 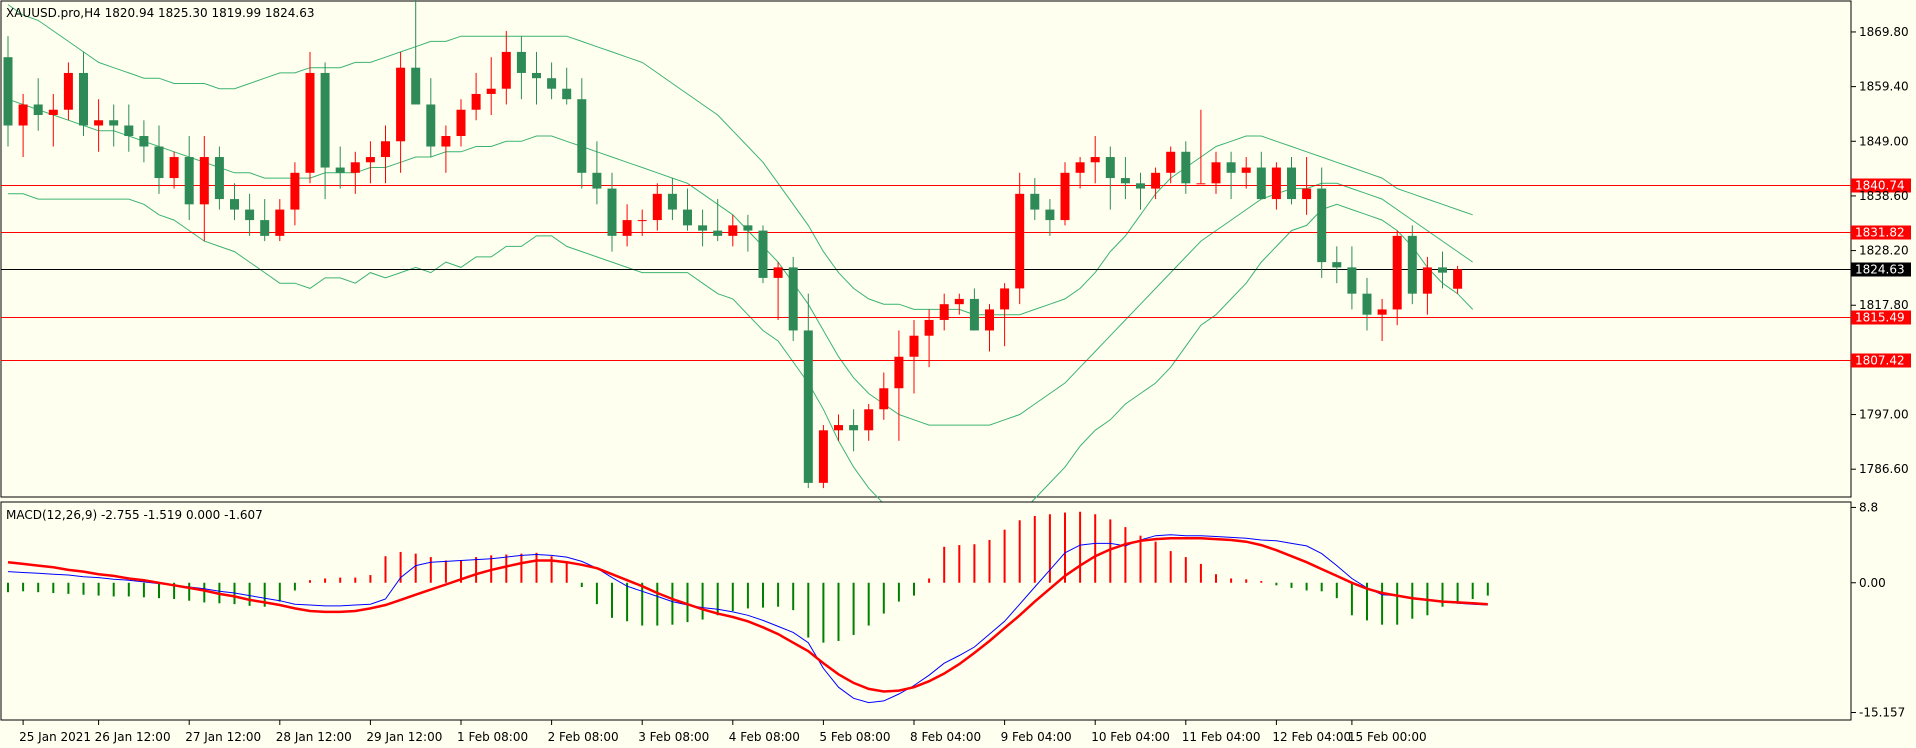 I want to click on time-tick-label: 11 Feb 04:00, so click(x=1221, y=737).